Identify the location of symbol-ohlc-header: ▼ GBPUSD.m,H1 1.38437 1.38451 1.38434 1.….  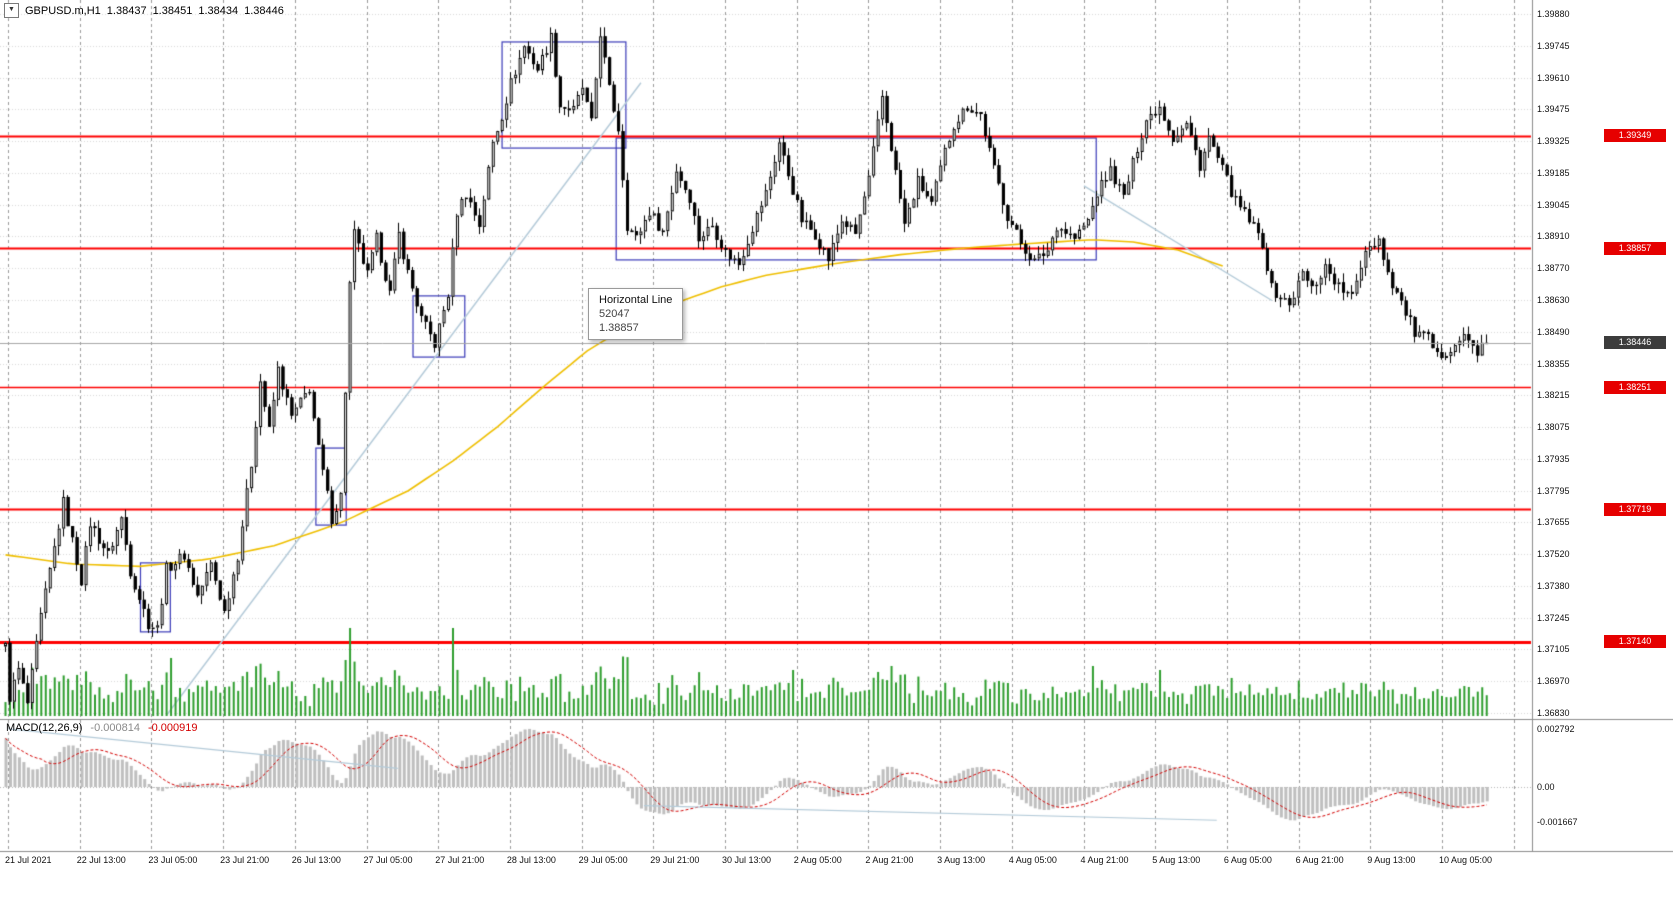
(144, 10).